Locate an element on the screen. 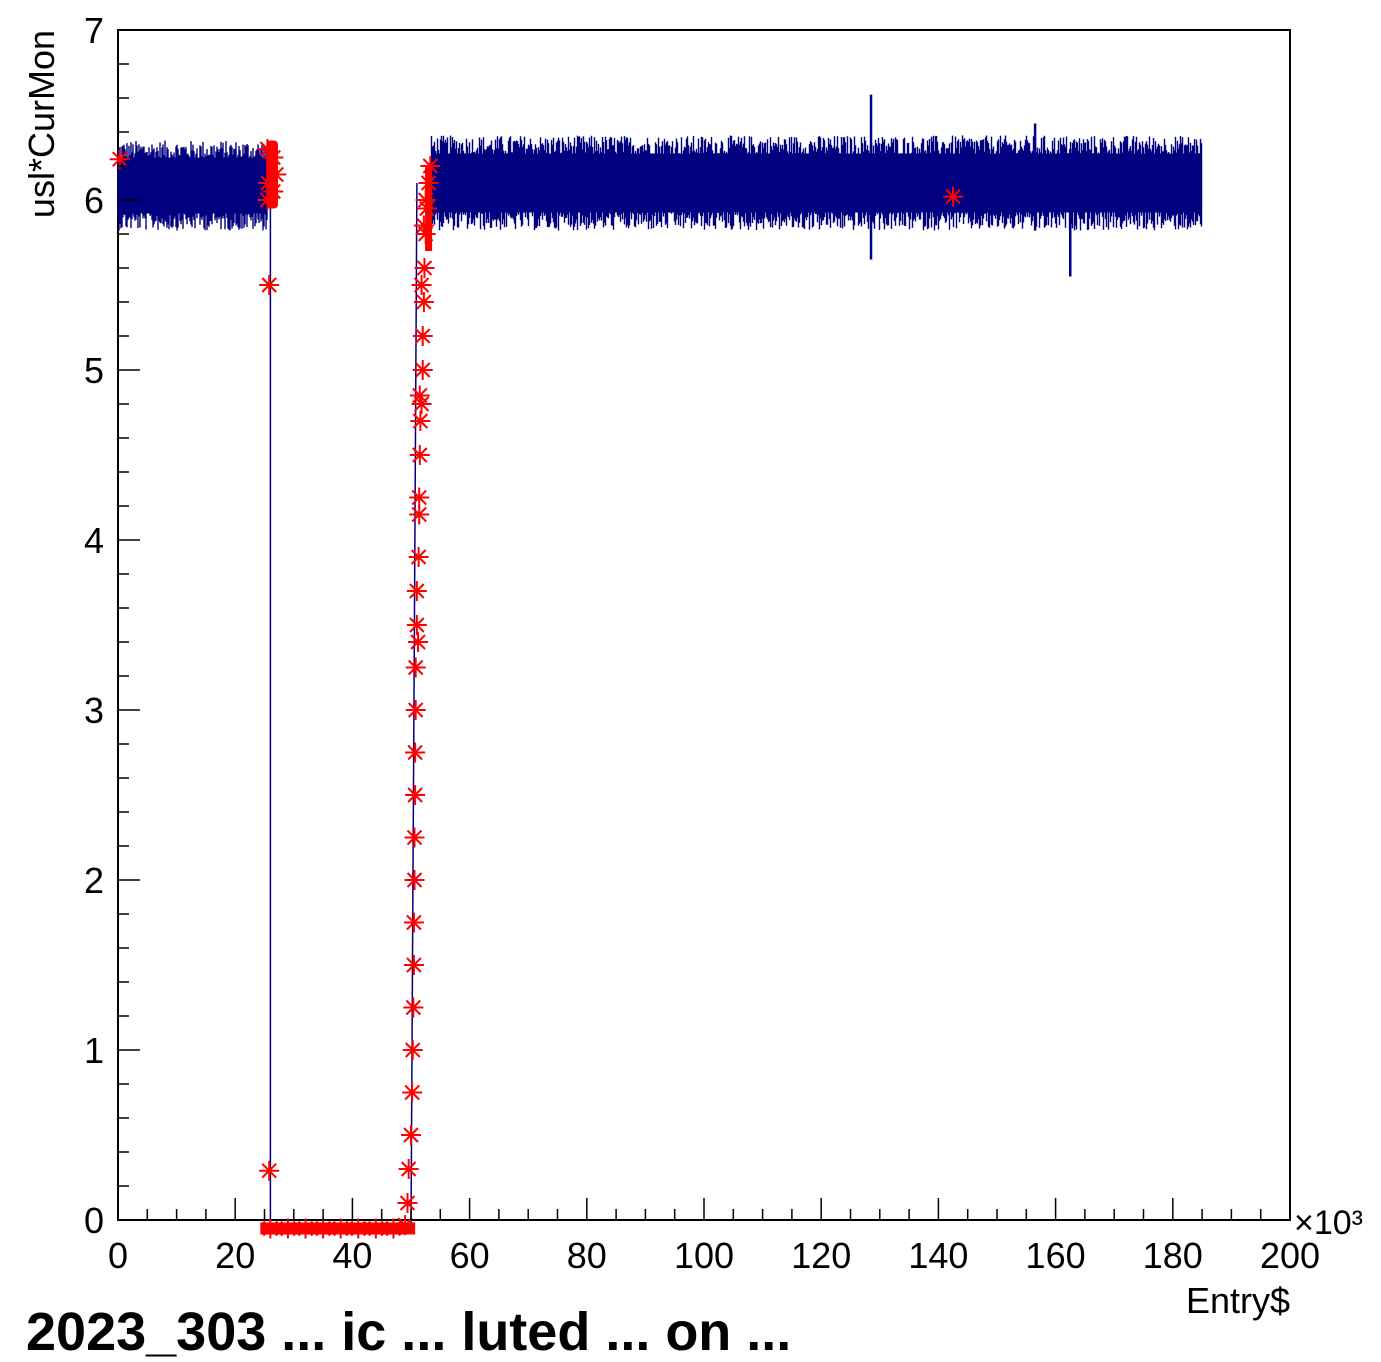 The height and width of the screenshot is (1362, 1381). connector-line is located at coordinates (343, 706).